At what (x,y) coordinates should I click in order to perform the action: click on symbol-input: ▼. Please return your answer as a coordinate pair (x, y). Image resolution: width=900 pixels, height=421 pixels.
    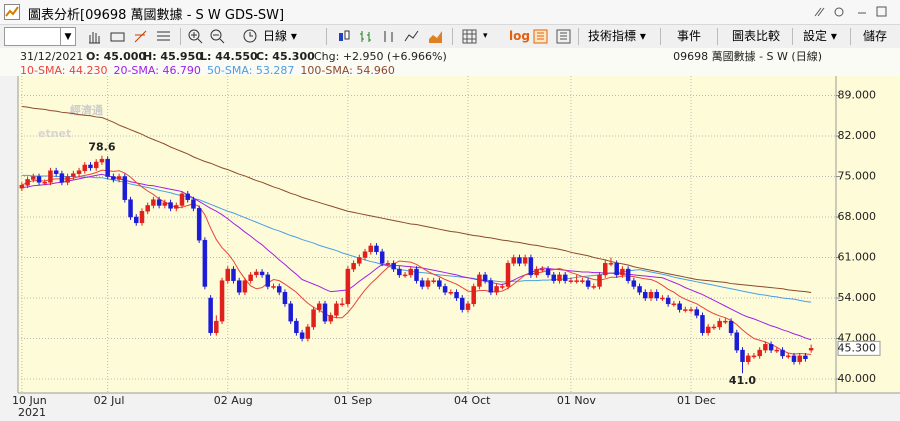
    Looking at the image, I should click on (40, 36).